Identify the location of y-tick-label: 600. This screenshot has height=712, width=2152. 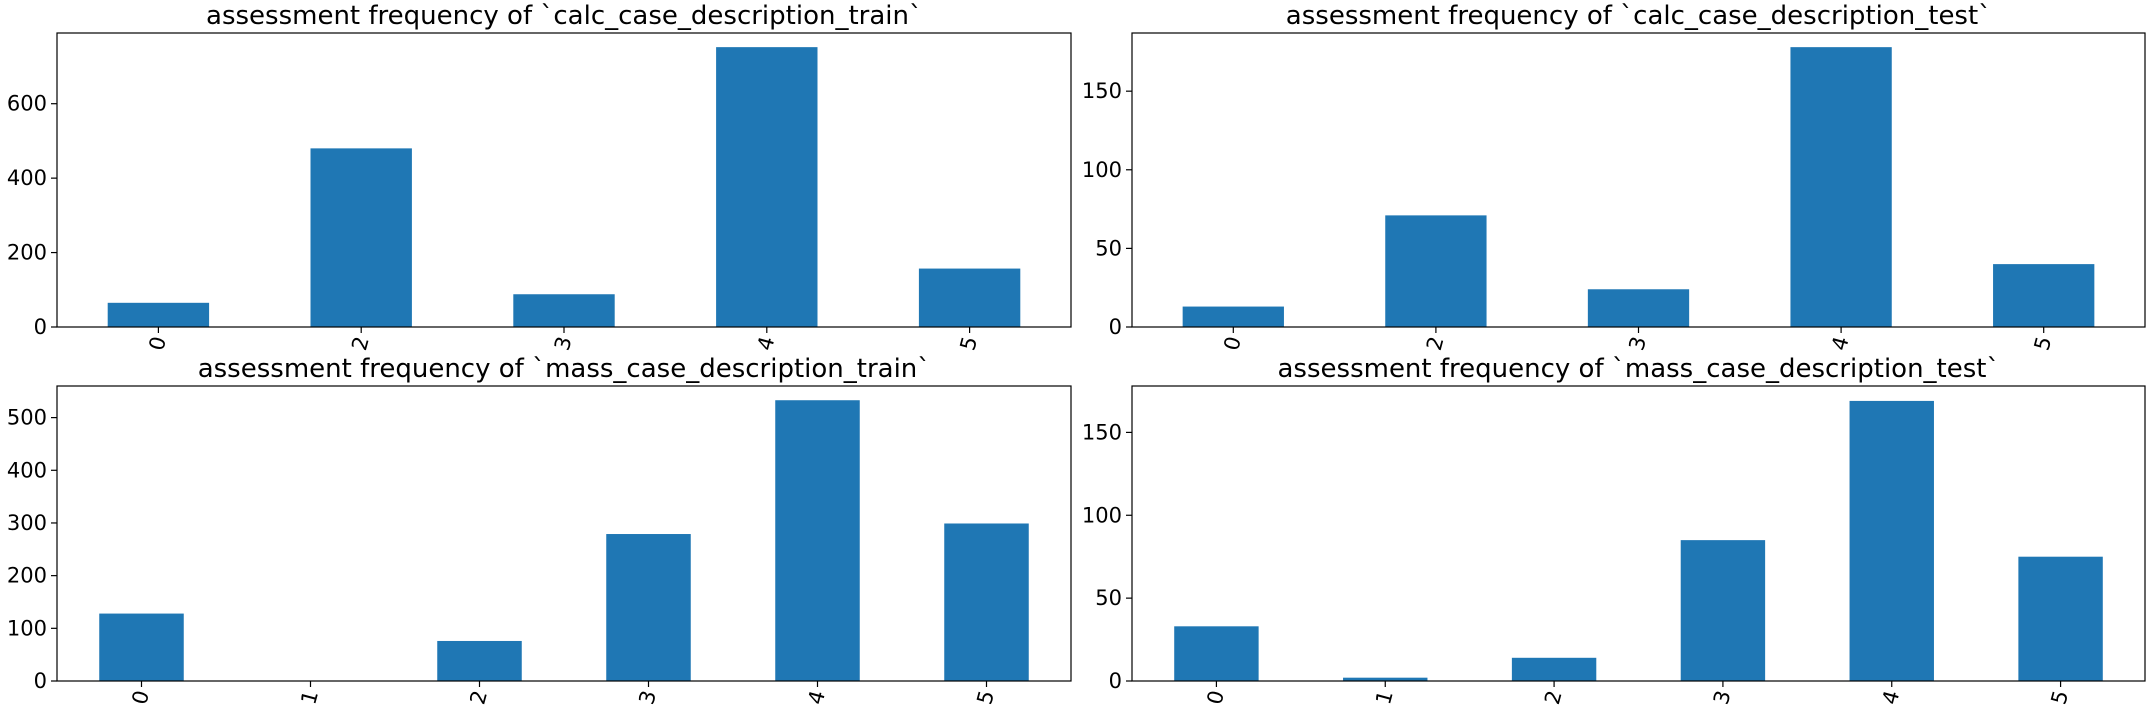
(27, 104).